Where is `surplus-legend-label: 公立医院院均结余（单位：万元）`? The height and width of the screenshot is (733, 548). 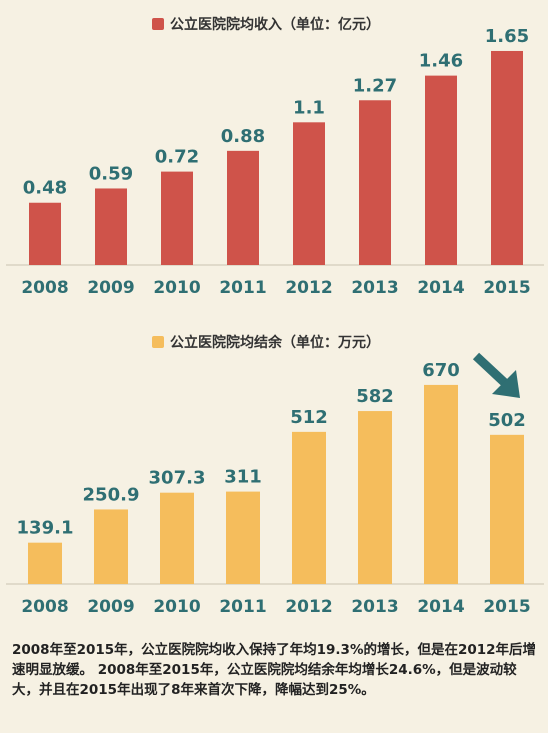
surplus-legend-label: 公立医院院均结余（单位：万元） is located at coordinates (275, 343).